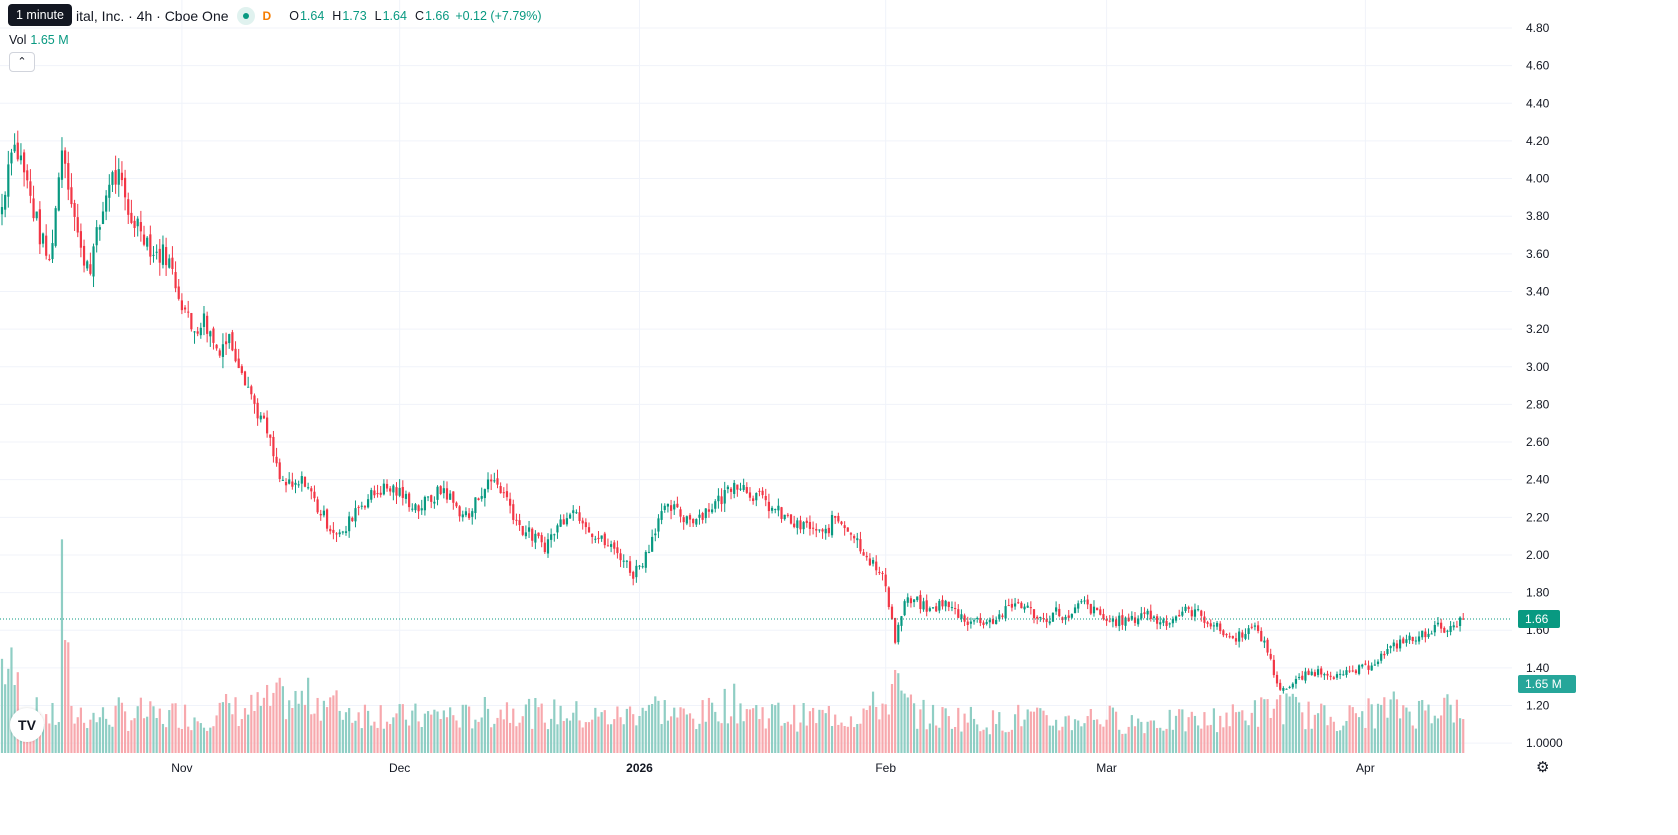  What do you see at coordinates (27, 725) in the screenshot?
I see `tradingview-logo-icon: TV` at bounding box center [27, 725].